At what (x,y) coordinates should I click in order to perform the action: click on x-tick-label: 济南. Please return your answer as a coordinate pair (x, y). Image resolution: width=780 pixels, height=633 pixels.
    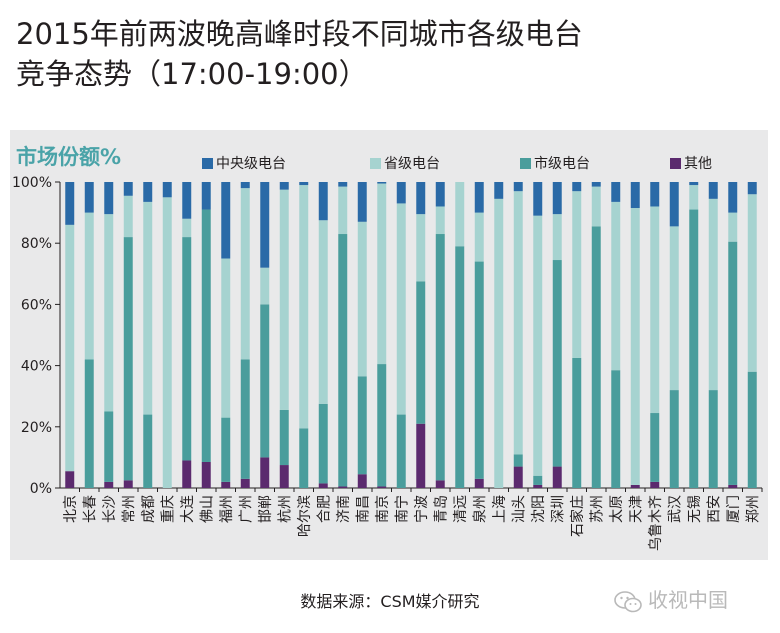
    Looking at the image, I should click on (344, 509).